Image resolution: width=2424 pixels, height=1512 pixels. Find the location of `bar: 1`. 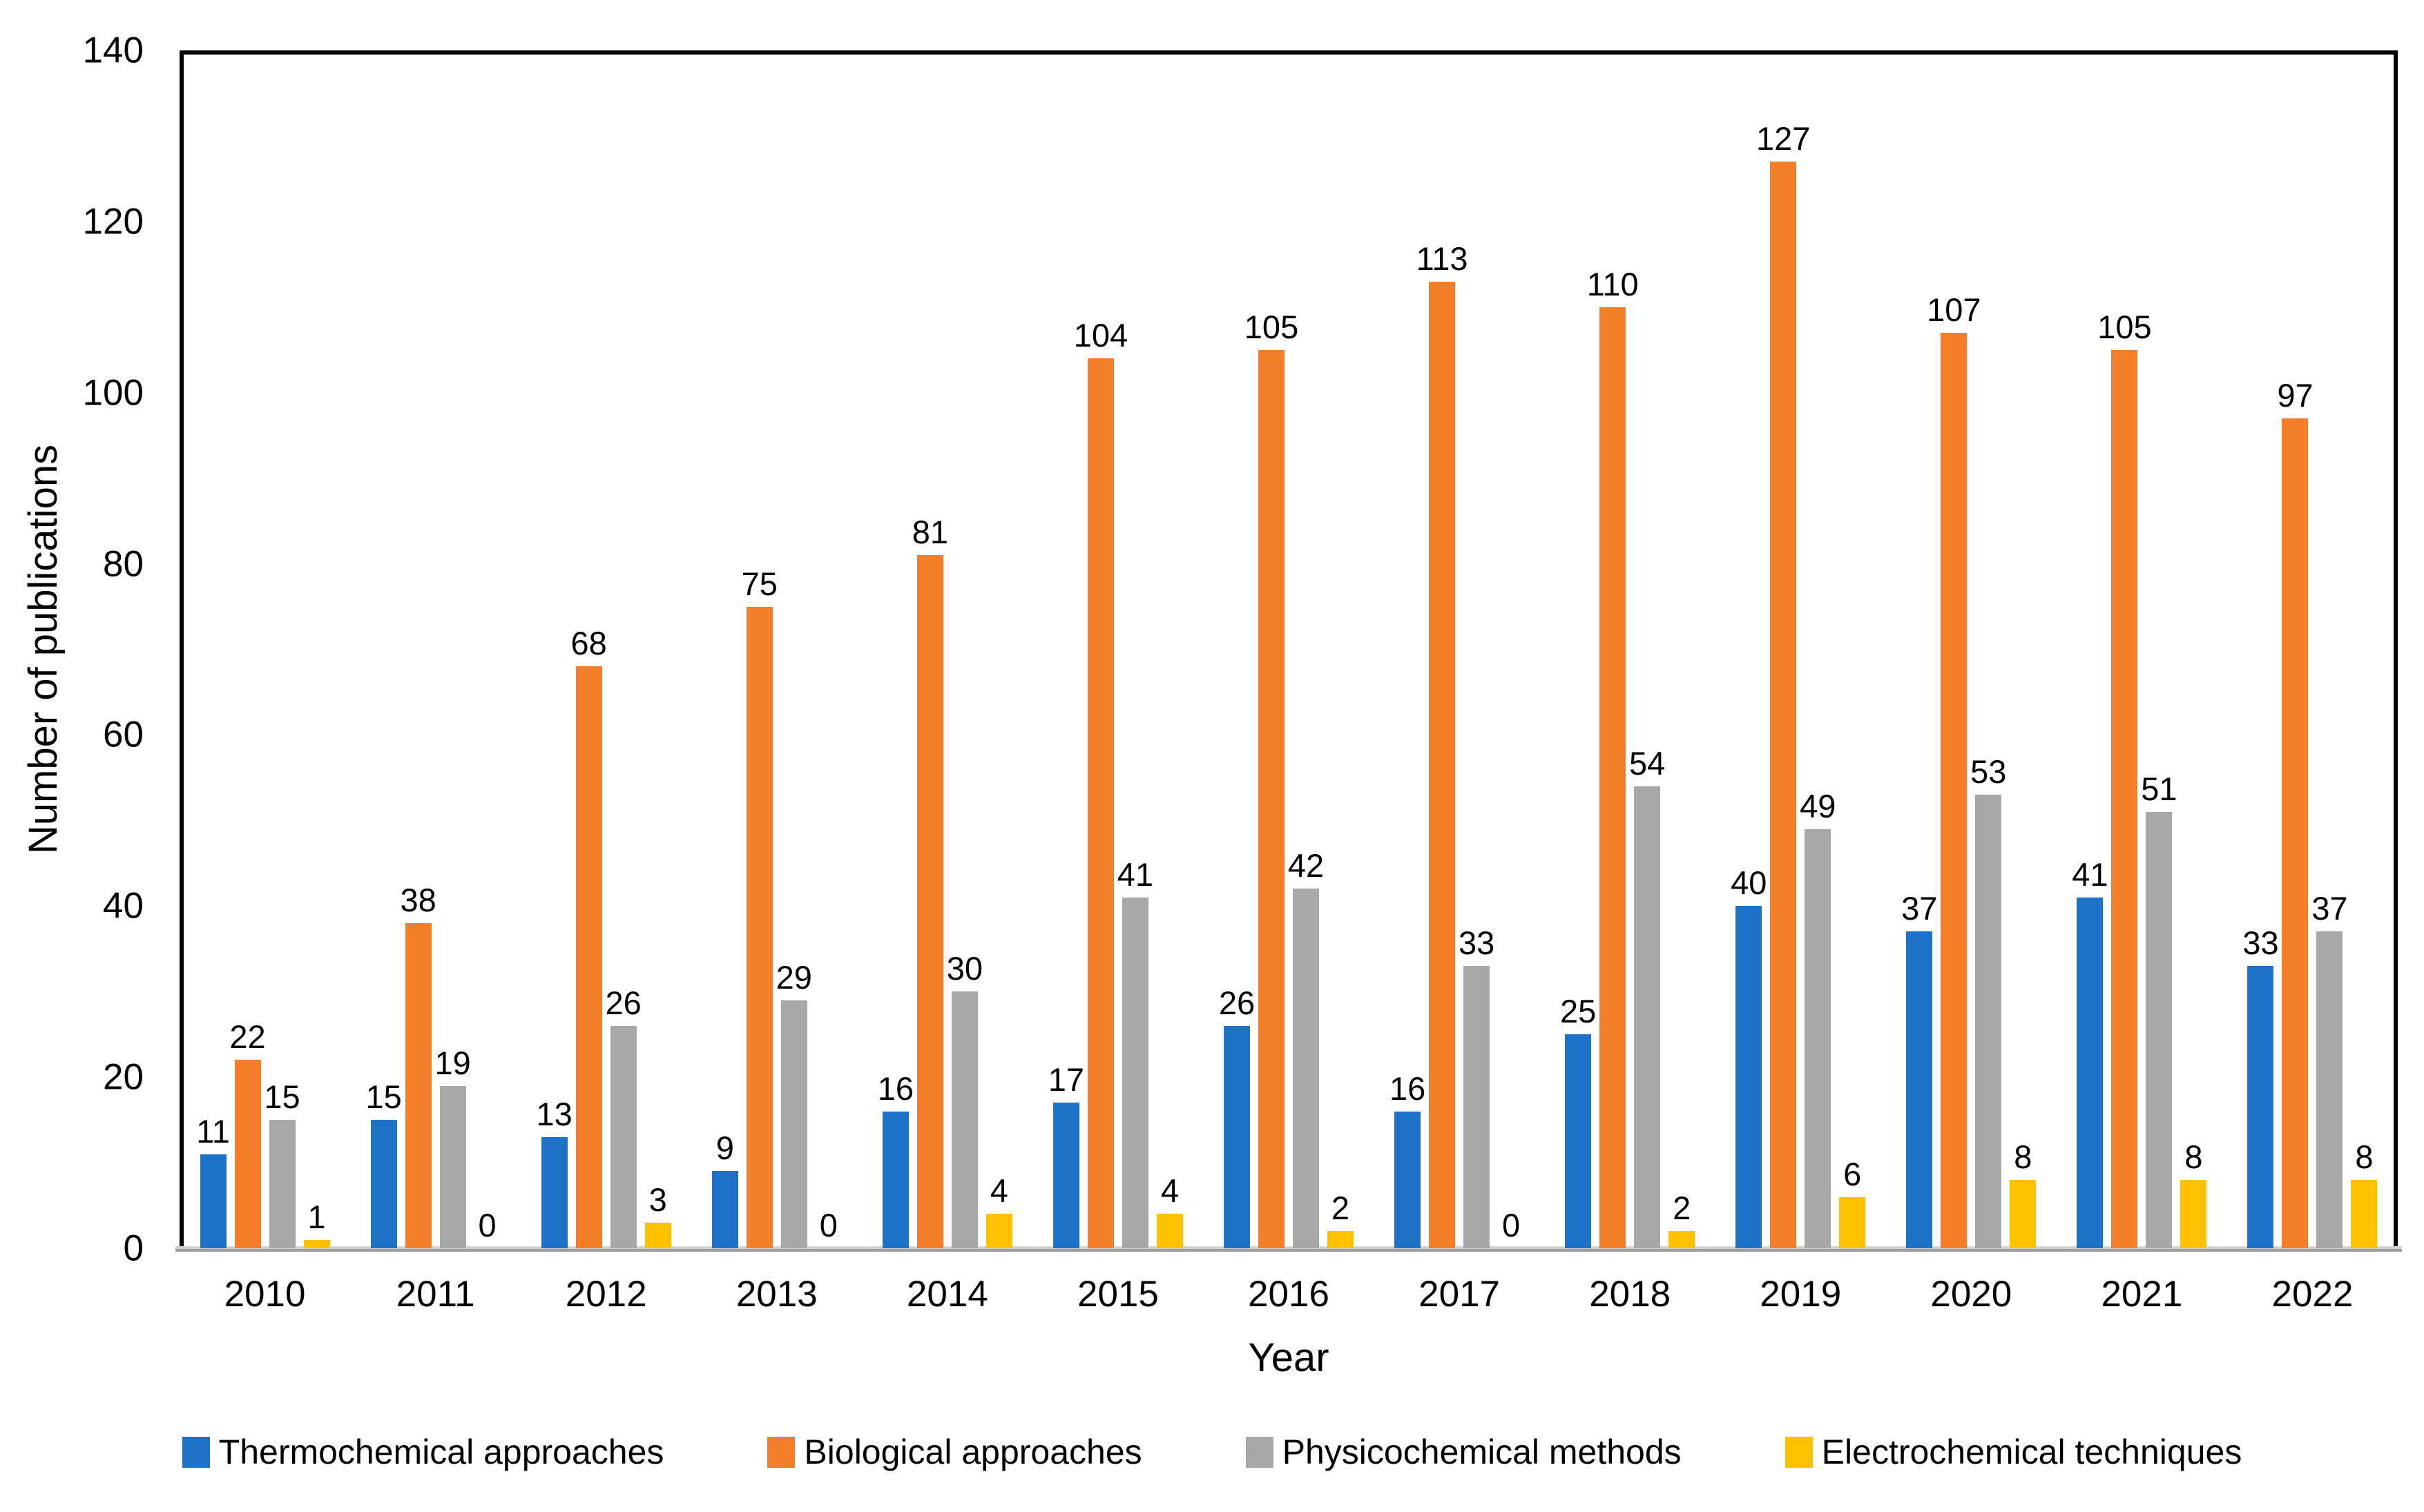

bar: 1 is located at coordinates (316, 1224).